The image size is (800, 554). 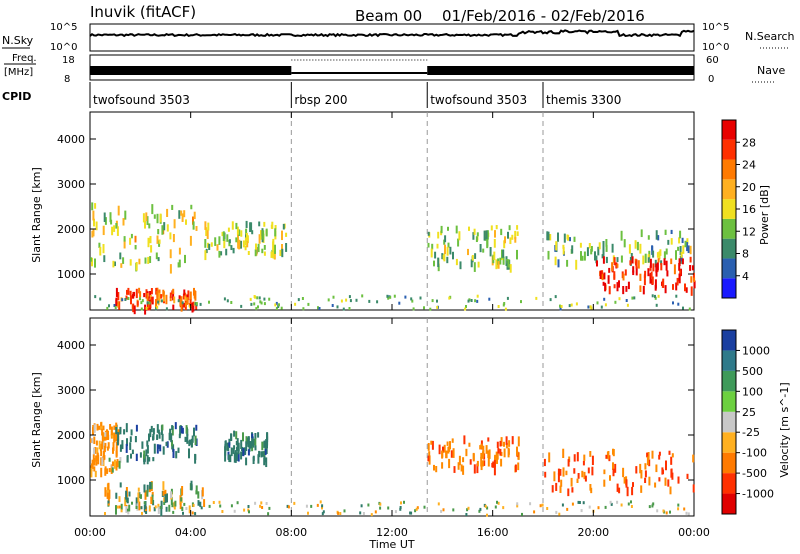 What do you see at coordinates (729, 381) in the screenshot?
I see `colorbar-swatch` at bounding box center [729, 381].